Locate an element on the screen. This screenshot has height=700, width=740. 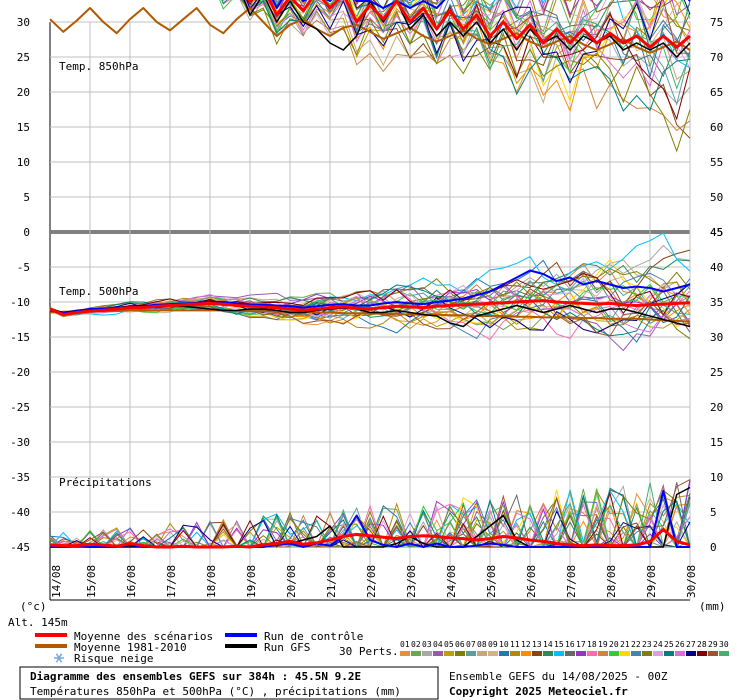
pert-legend-number: 06 is located at coordinates (460, 644).